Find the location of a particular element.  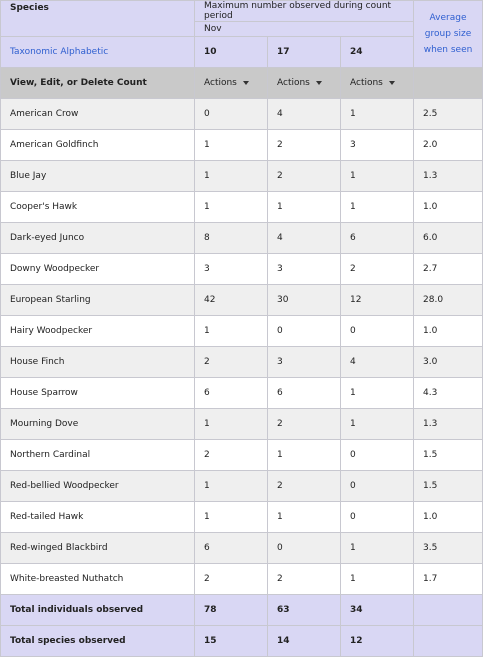

average-cell: 1.5 is located at coordinates (448, 455).